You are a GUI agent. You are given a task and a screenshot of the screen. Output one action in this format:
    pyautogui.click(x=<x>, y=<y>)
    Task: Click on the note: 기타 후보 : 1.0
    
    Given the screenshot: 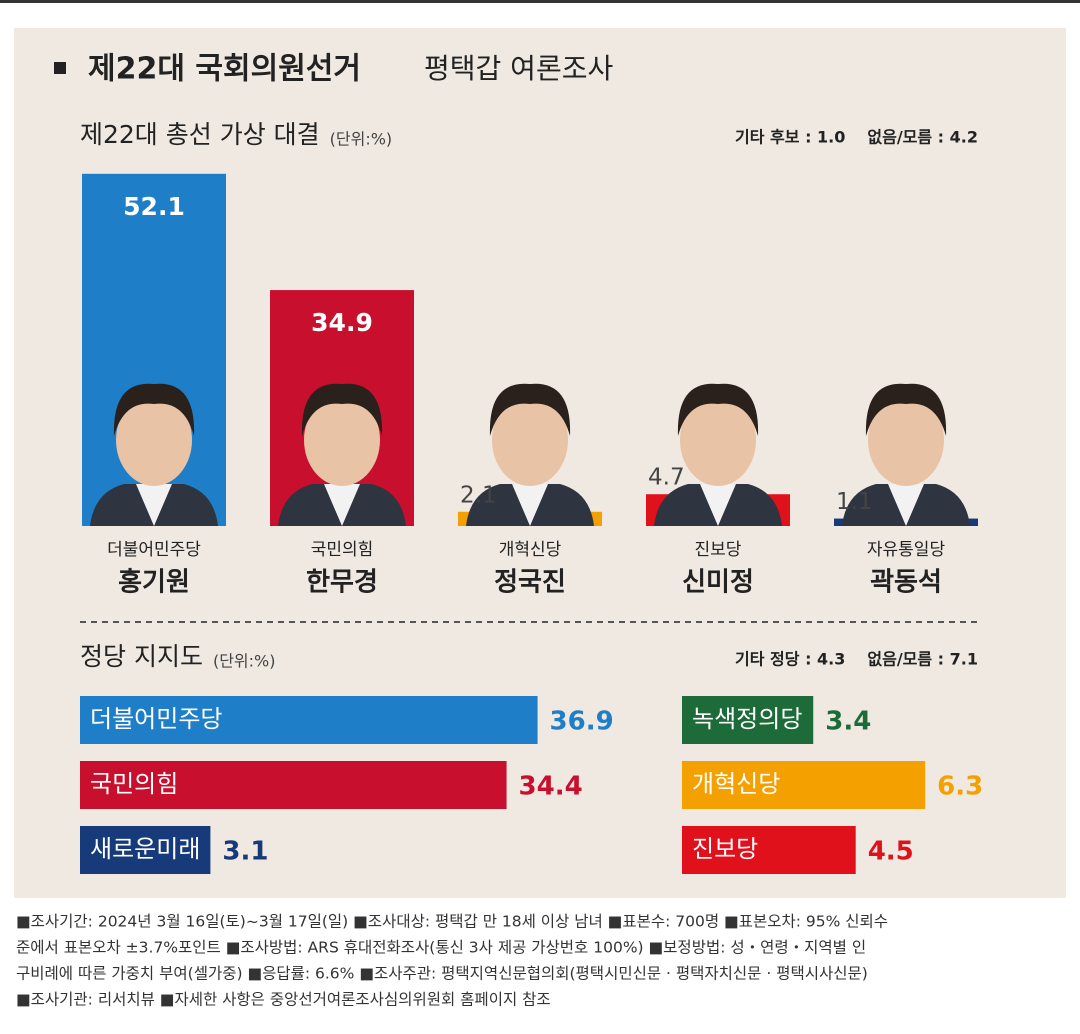 What is the action you would take?
    pyautogui.click(x=790, y=137)
    